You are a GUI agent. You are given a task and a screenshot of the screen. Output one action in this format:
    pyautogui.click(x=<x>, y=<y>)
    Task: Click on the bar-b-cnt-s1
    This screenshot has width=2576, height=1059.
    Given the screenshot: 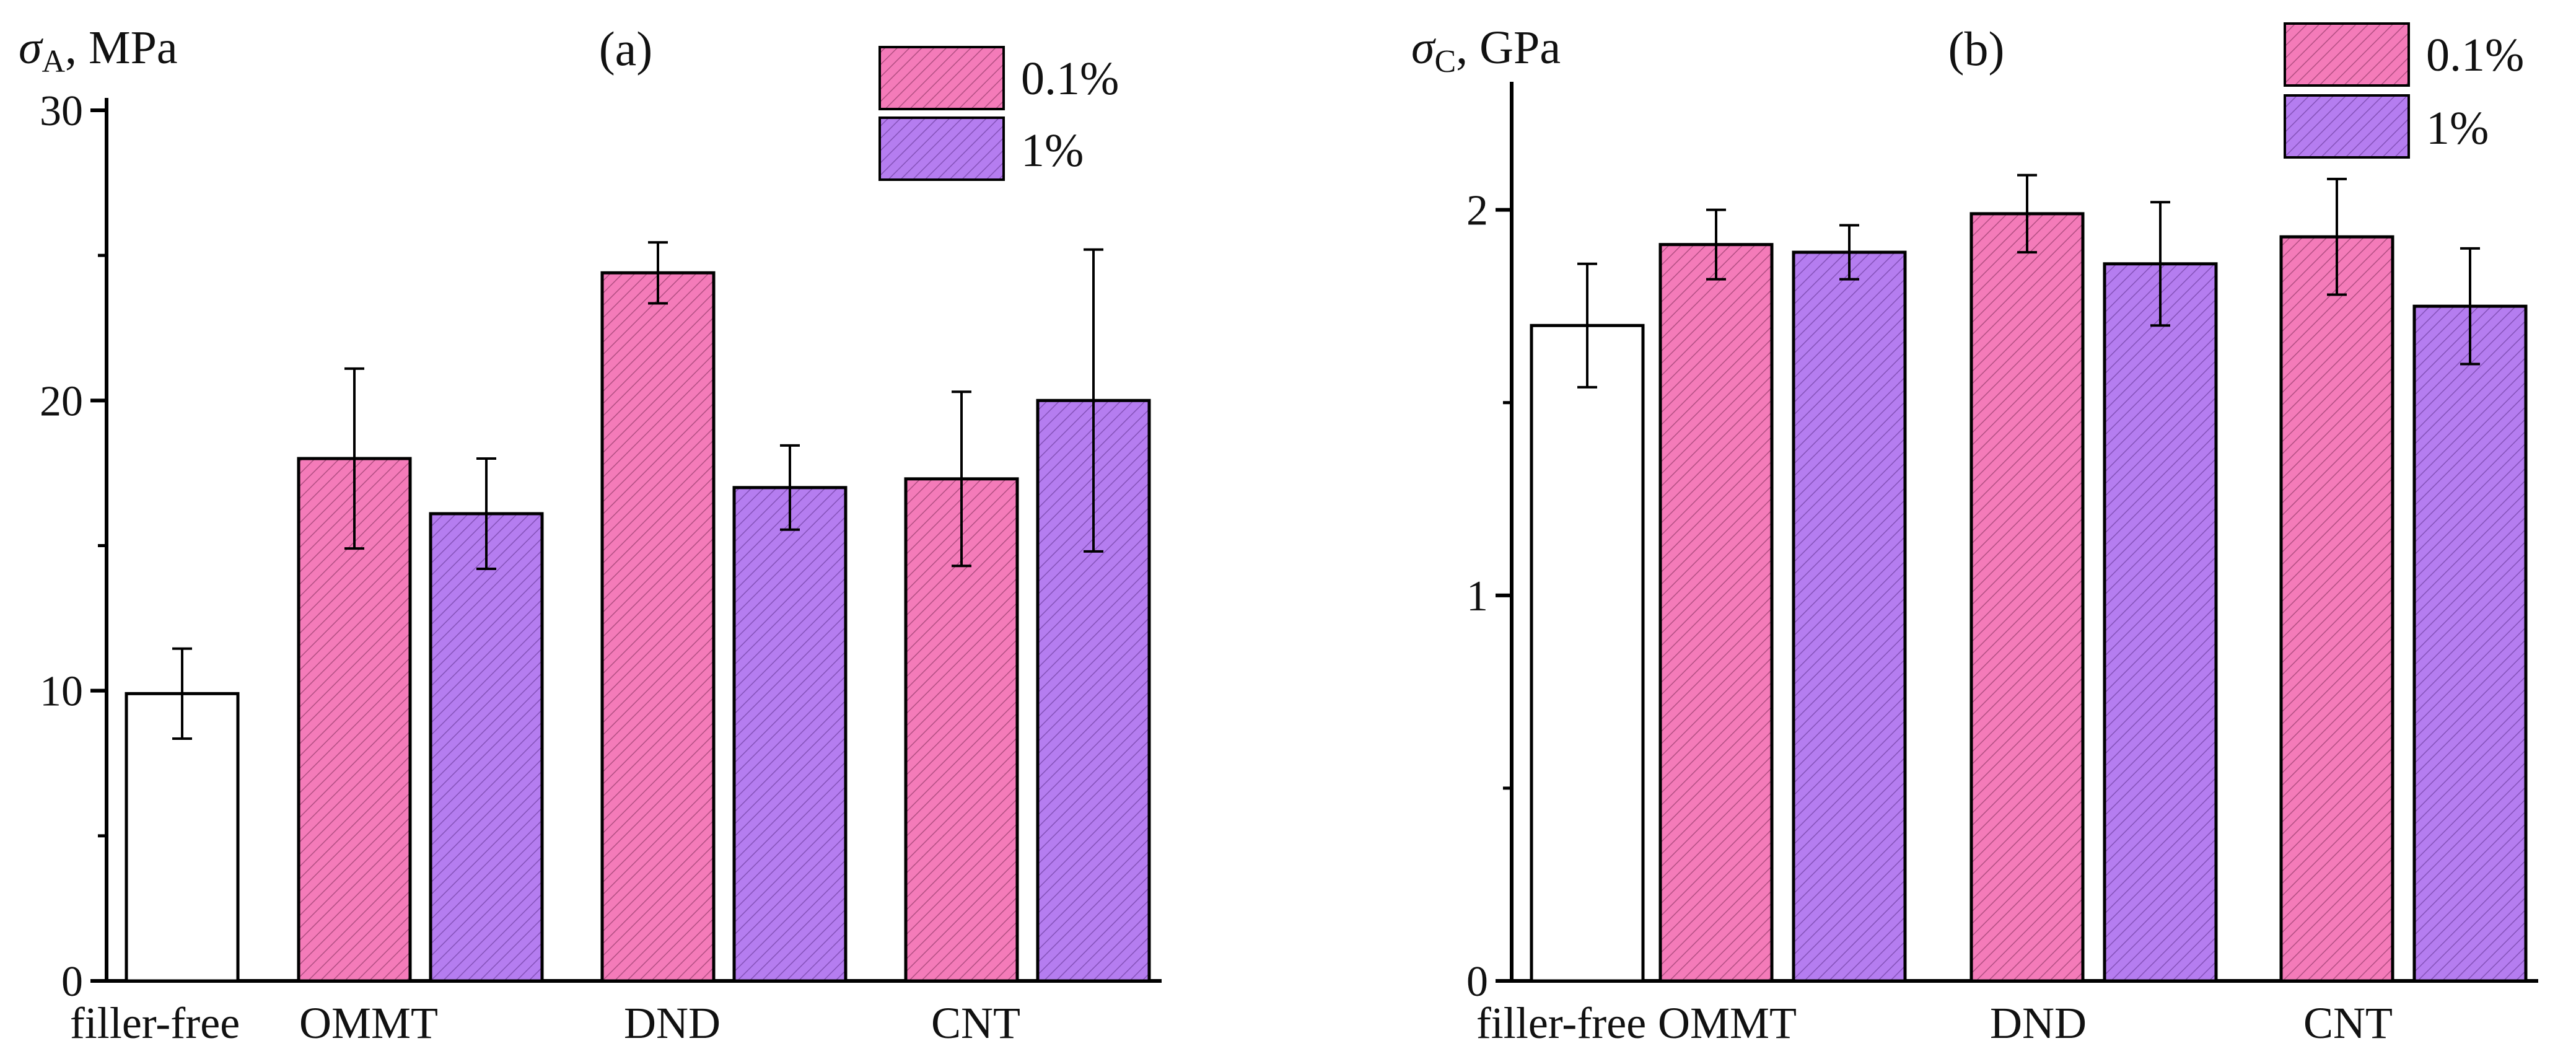 What is the action you would take?
    pyautogui.click(x=2470, y=644)
    